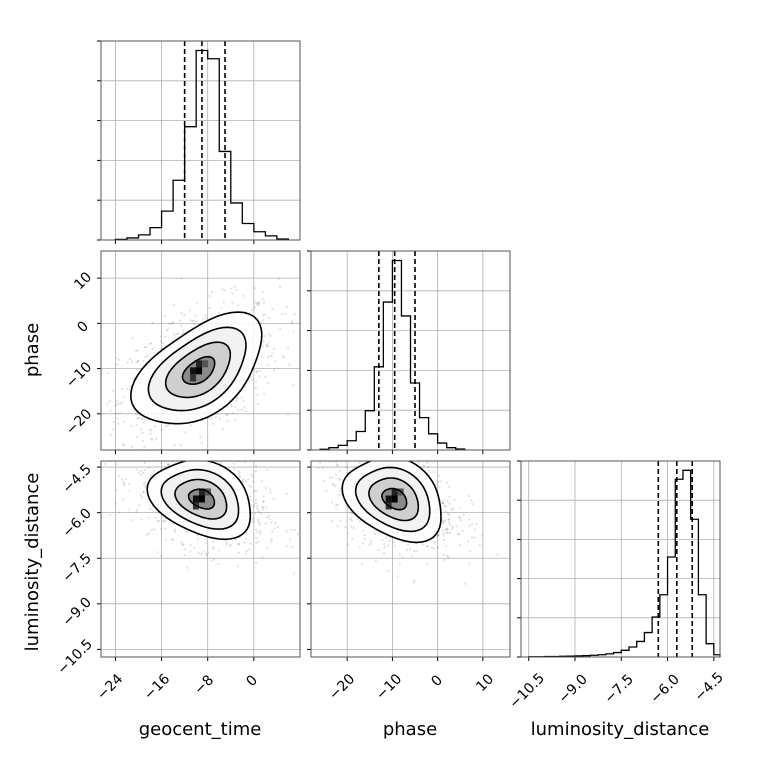  What do you see at coordinates (394, 492) in the screenshot?
I see `density-cell` at bounding box center [394, 492].